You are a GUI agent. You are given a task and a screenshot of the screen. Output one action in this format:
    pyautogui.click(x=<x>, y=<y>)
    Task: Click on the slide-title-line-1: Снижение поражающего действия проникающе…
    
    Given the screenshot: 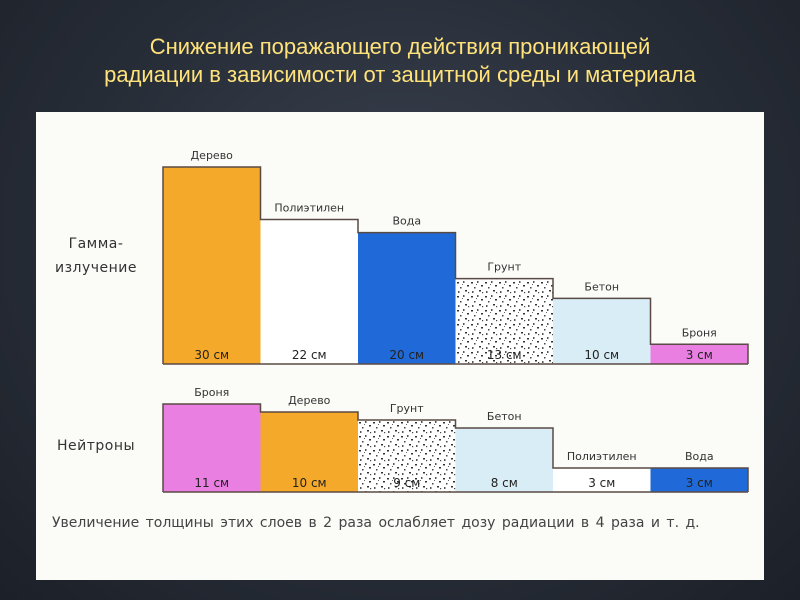 What is the action you would take?
    pyautogui.click(x=400, y=46)
    